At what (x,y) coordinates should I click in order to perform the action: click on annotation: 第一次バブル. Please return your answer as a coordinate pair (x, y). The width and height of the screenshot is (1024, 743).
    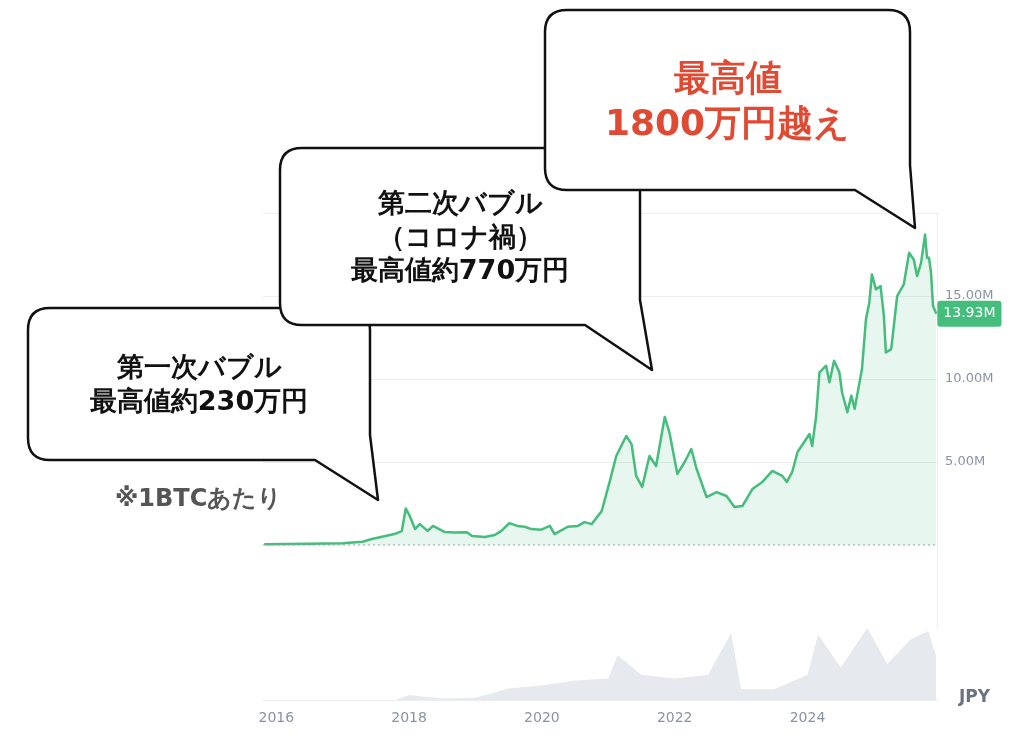
    Looking at the image, I should click on (199, 367).